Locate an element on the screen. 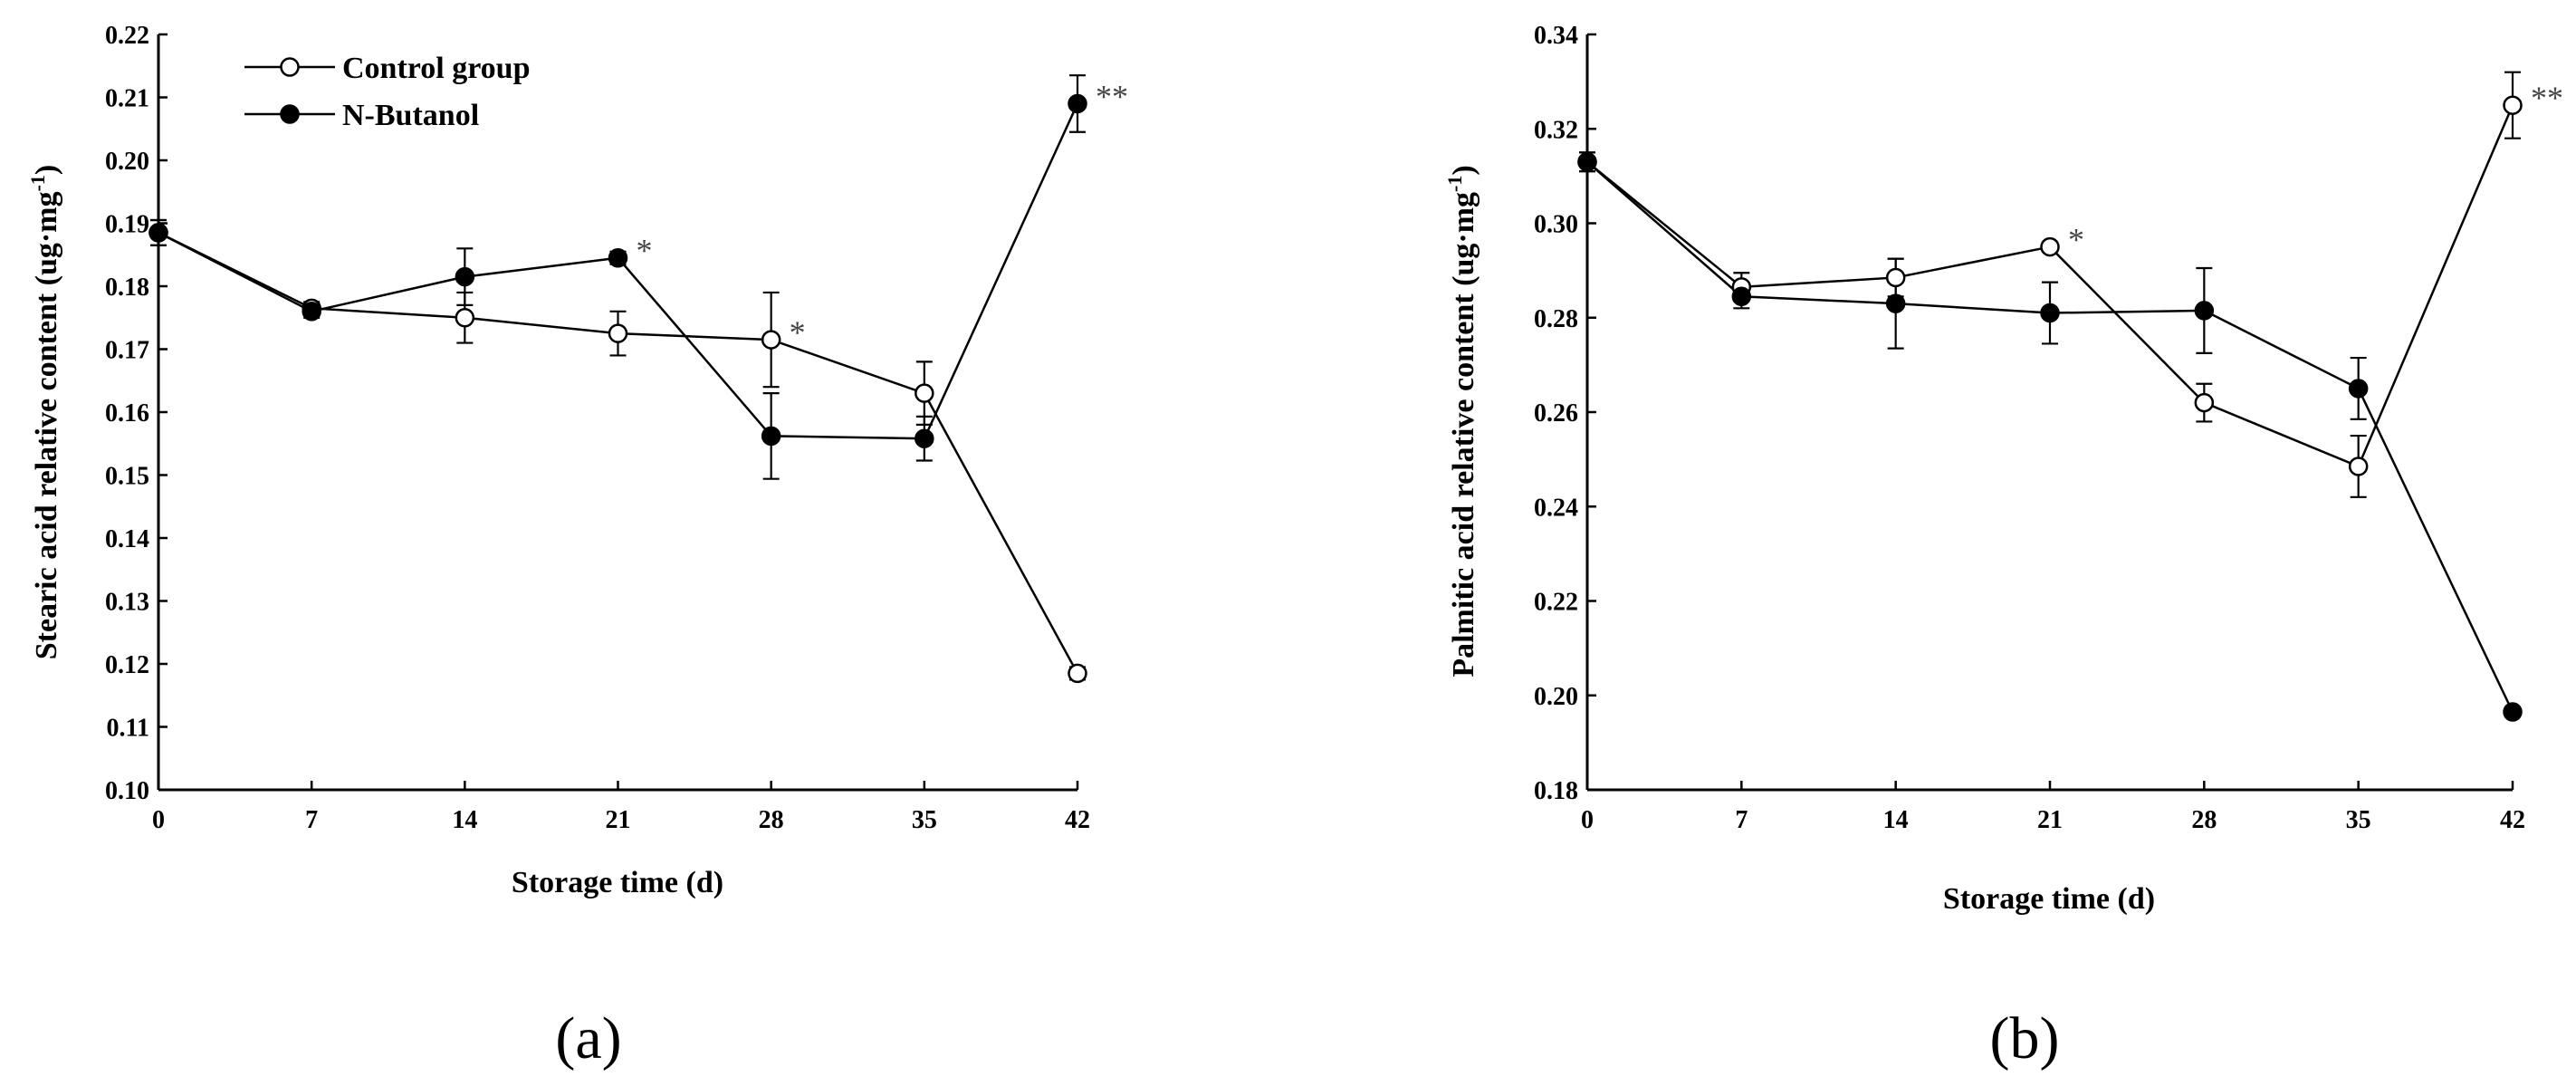 This screenshot has width=2576, height=1086. chart-a-y-tick-label: 0.14 is located at coordinates (127, 539).